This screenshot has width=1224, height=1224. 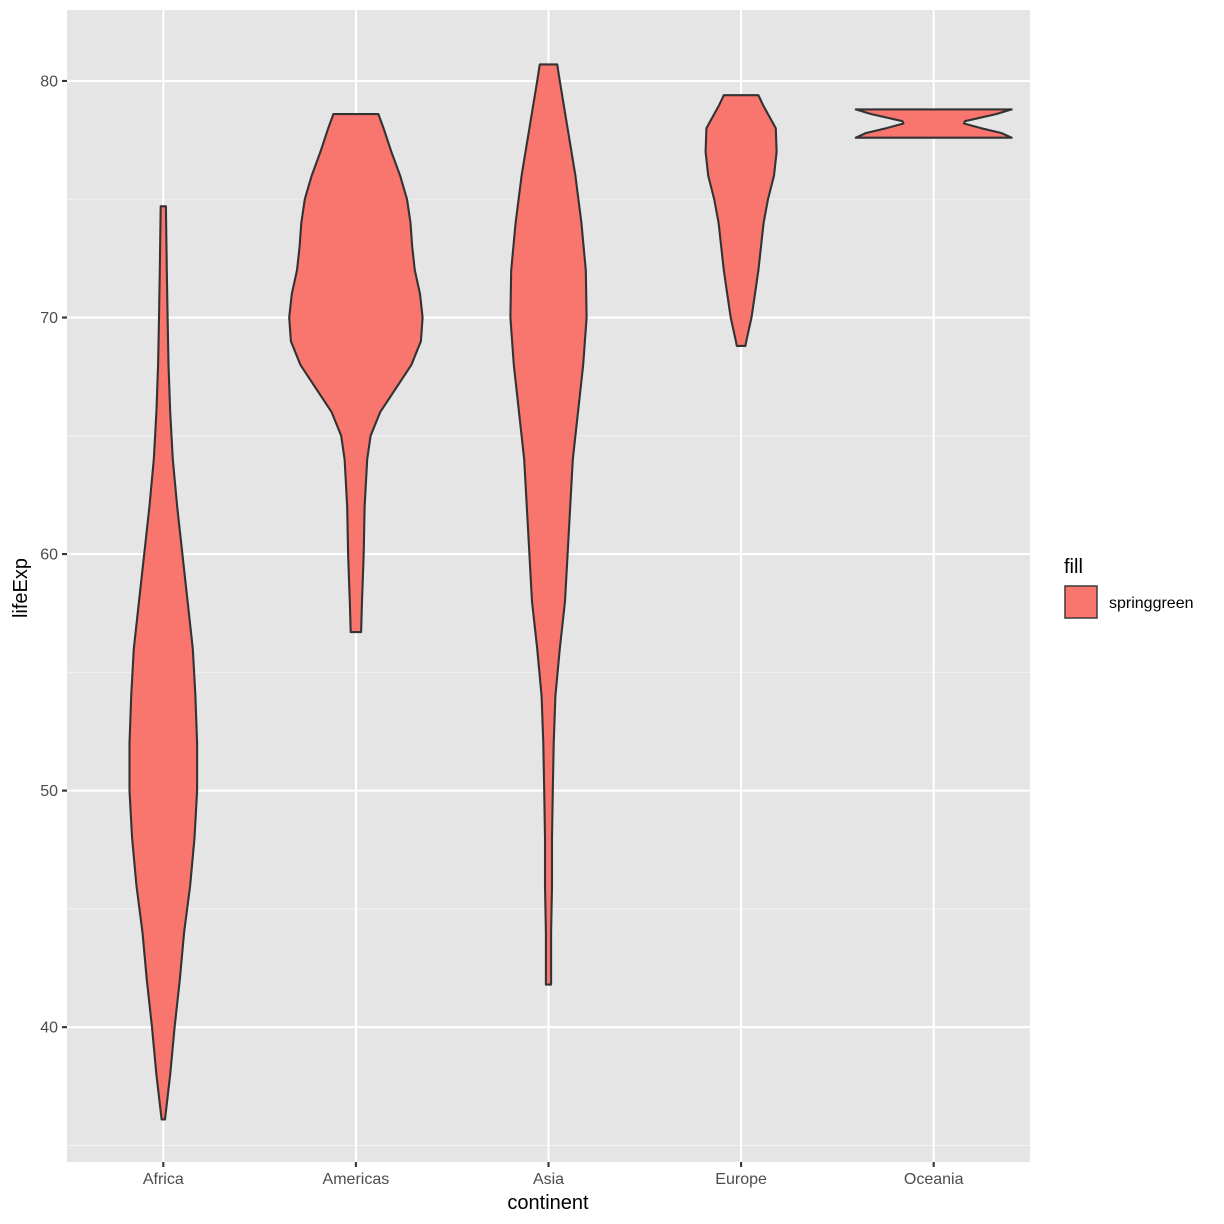 What do you see at coordinates (163, 663) in the screenshot?
I see `violin-africa` at bounding box center [163, 663].